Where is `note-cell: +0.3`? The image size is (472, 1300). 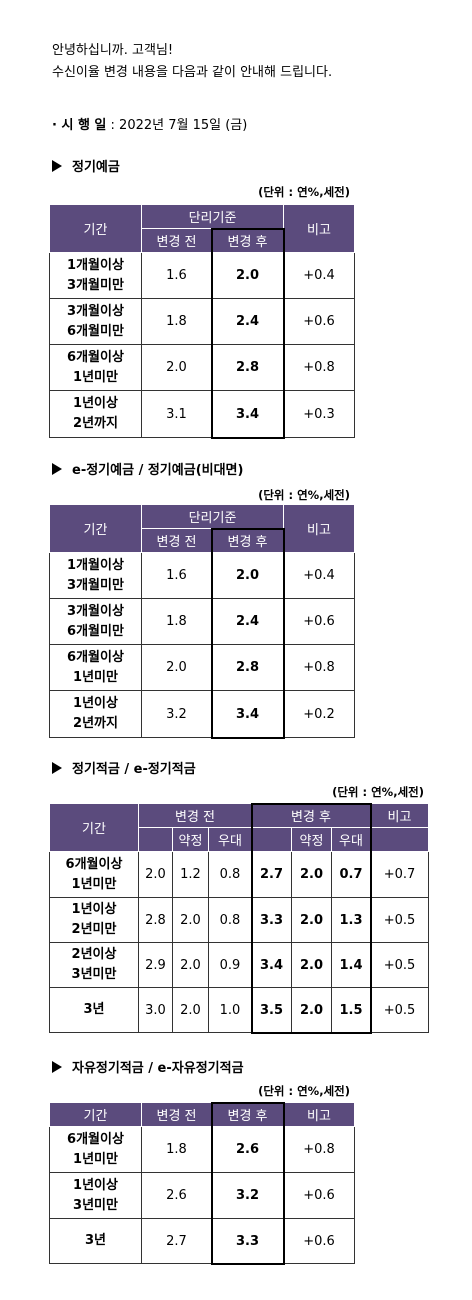 note-cell: +0.3 is located at coordinates (319, 414).